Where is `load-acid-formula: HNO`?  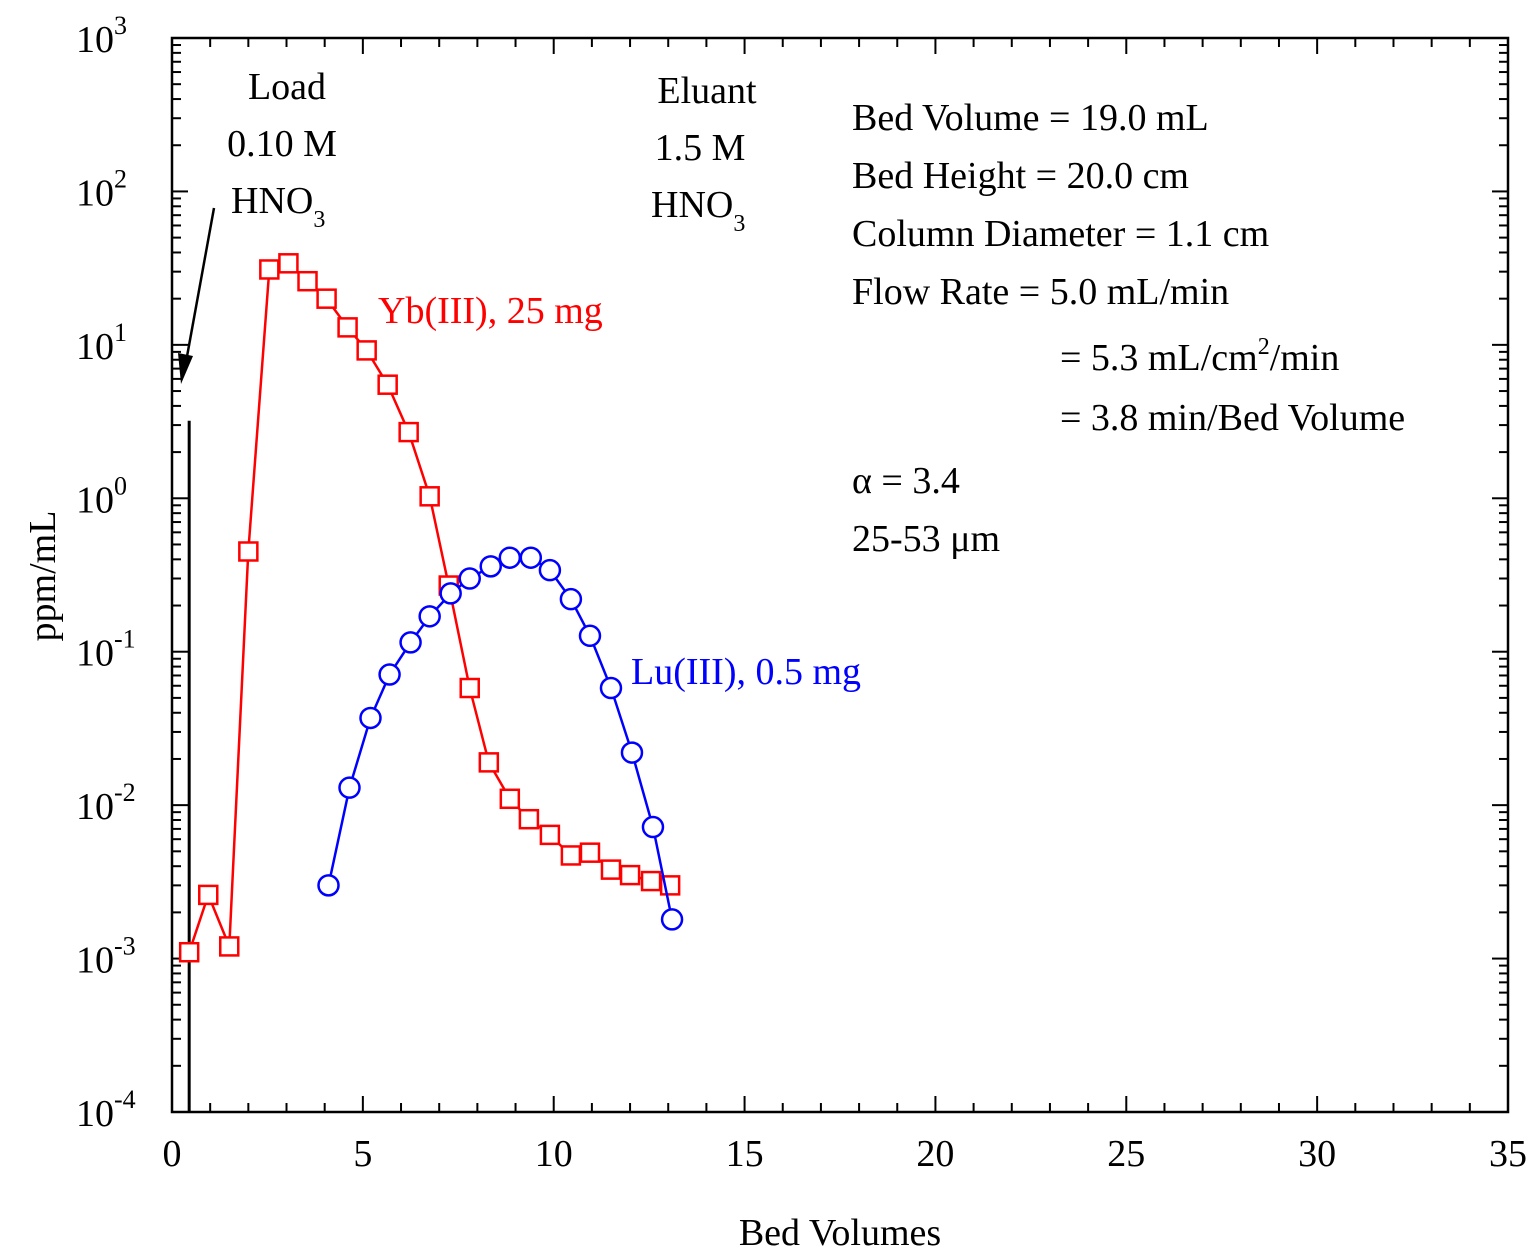 load-acid-formula: HNO is located at coordinates (272, 201).